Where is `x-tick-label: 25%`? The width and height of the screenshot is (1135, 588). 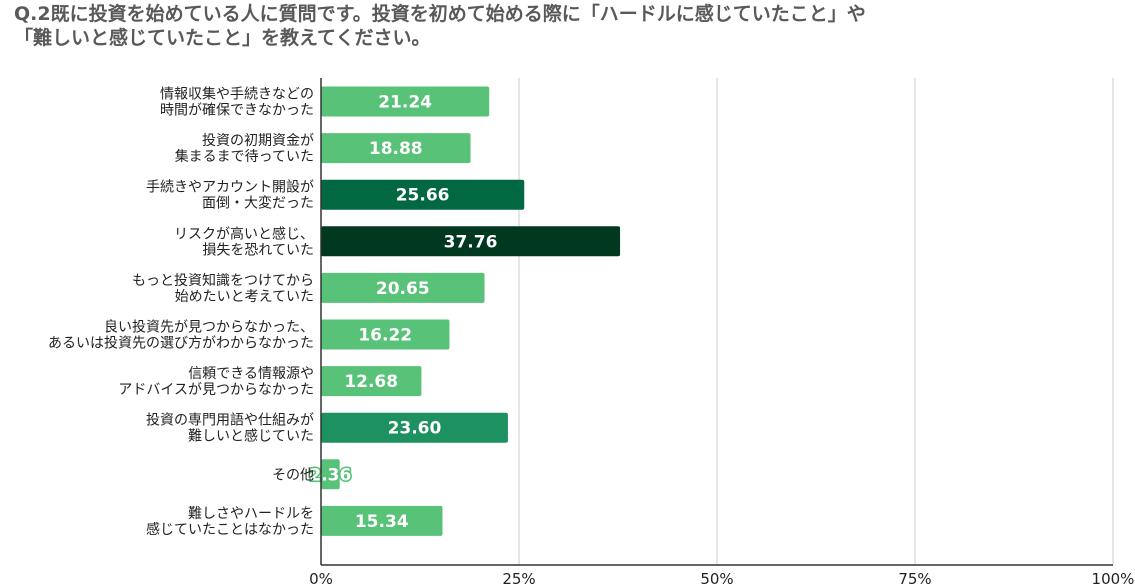 x-tick-label: 25% is located at coordinates (518, 579).